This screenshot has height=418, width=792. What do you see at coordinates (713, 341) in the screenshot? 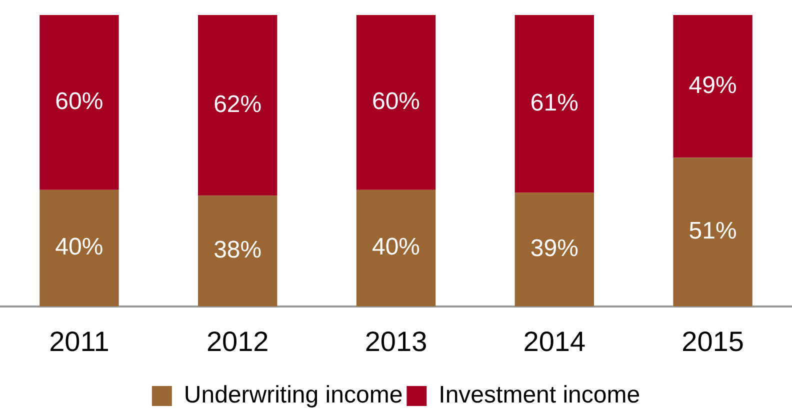
I see `x-tick-label: 2015` at bounding box center [713, 341].